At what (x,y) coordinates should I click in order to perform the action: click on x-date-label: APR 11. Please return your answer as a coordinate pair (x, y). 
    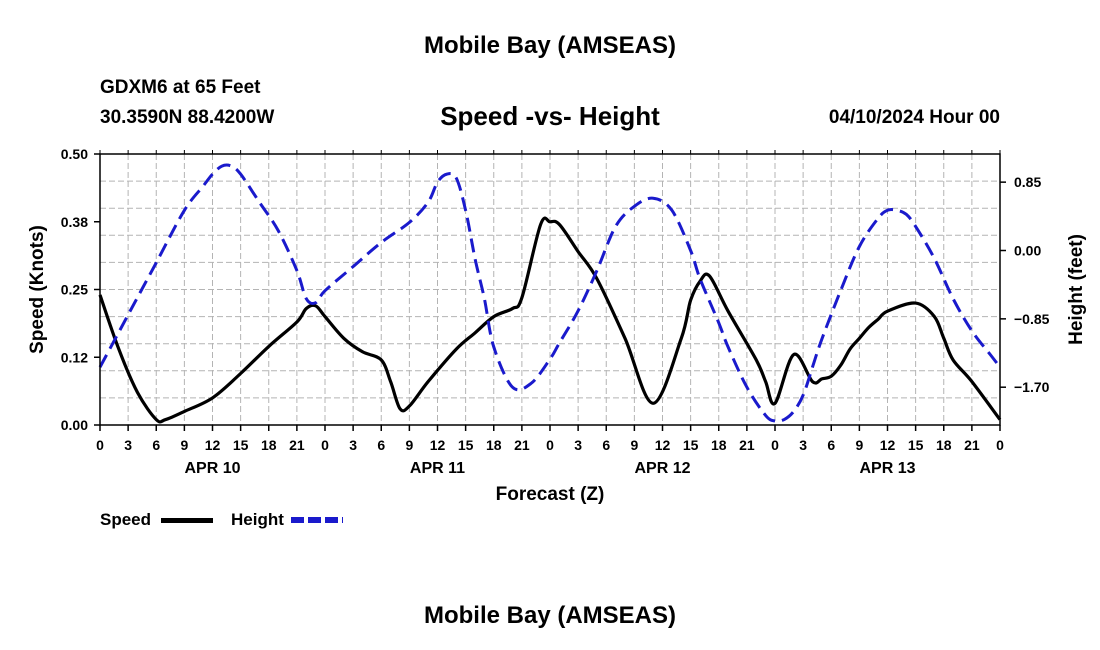
    Looking at the image, I should click on (437, 468).